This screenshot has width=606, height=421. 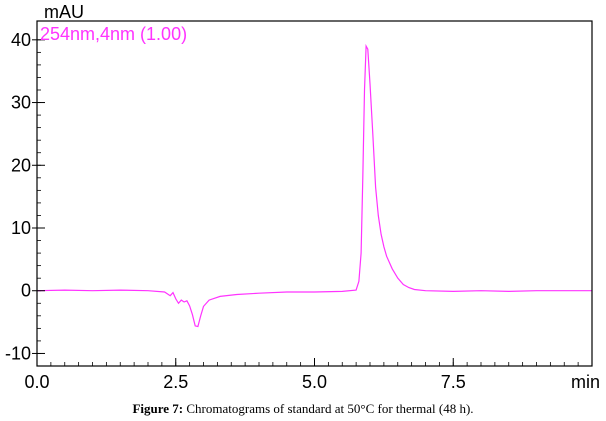 I want to click on x-axis-unit-label: min, so click(x=585, y=382).